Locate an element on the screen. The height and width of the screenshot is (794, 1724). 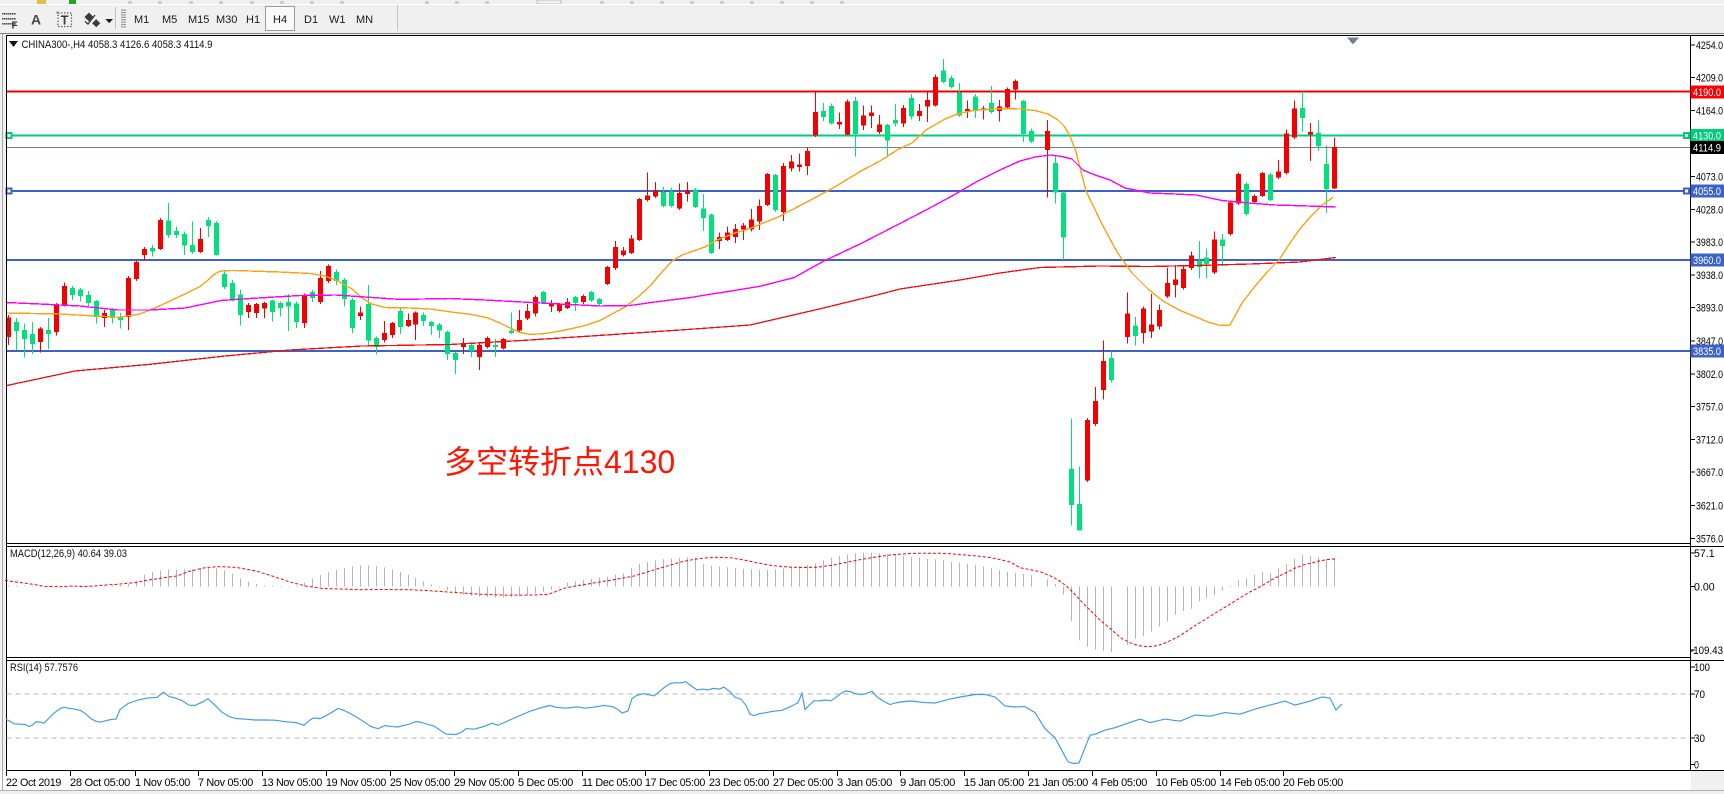
svg-text: 4164.0 is located at coordinates (1709, 111).